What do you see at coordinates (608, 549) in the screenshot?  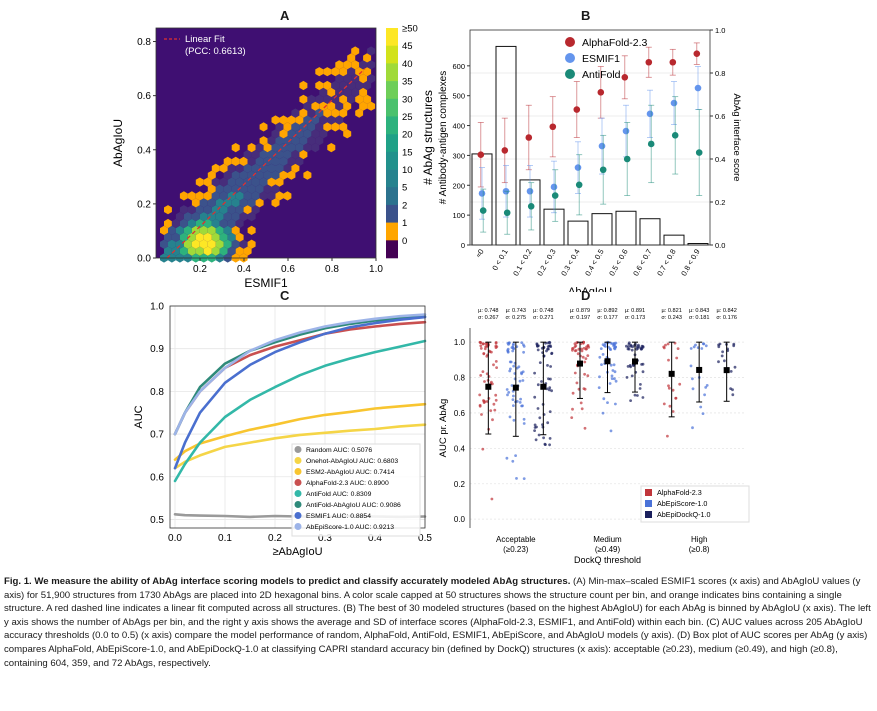 I see `group-threshold-label: (≥0.49)` at bounding box center [608, 549].